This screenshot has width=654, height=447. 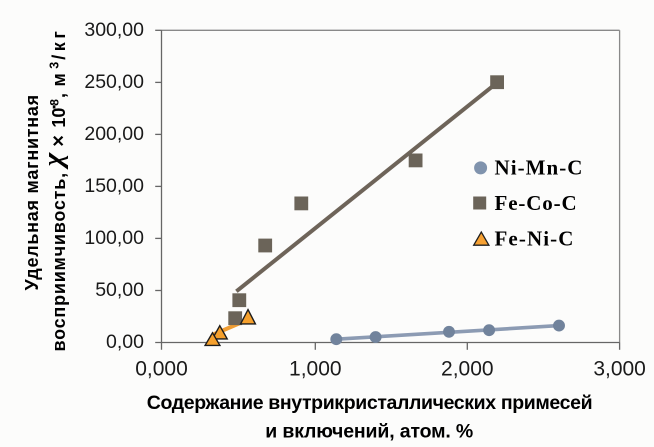 I want to click on svg-text: 10, so click(x=59, y=118).